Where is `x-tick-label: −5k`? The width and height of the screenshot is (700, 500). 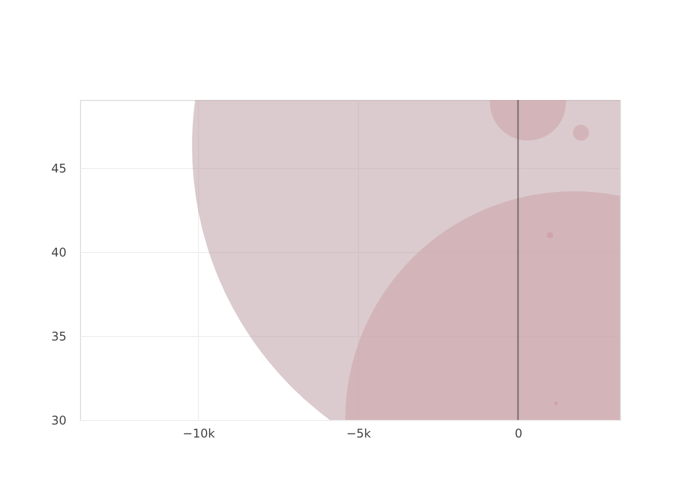
x-tick-label: −5k is located at coordinates (359, 433).